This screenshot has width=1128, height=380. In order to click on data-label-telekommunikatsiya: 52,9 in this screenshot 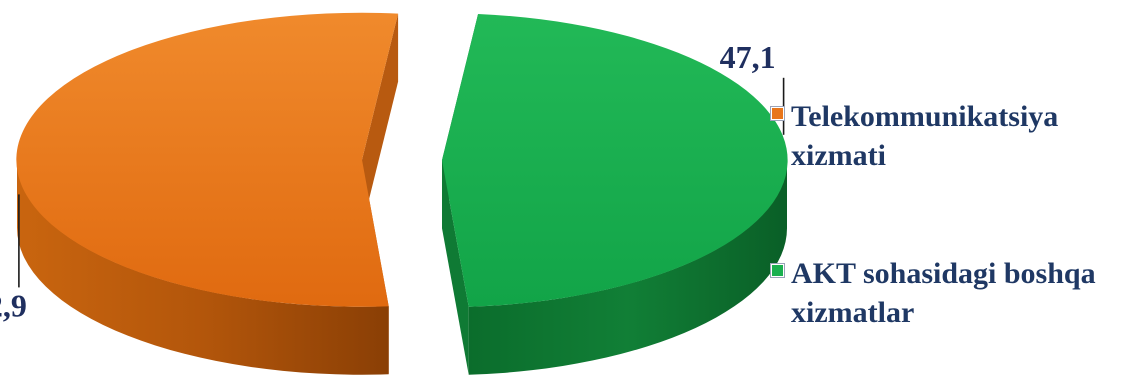, I will do `click(13, 305)`.